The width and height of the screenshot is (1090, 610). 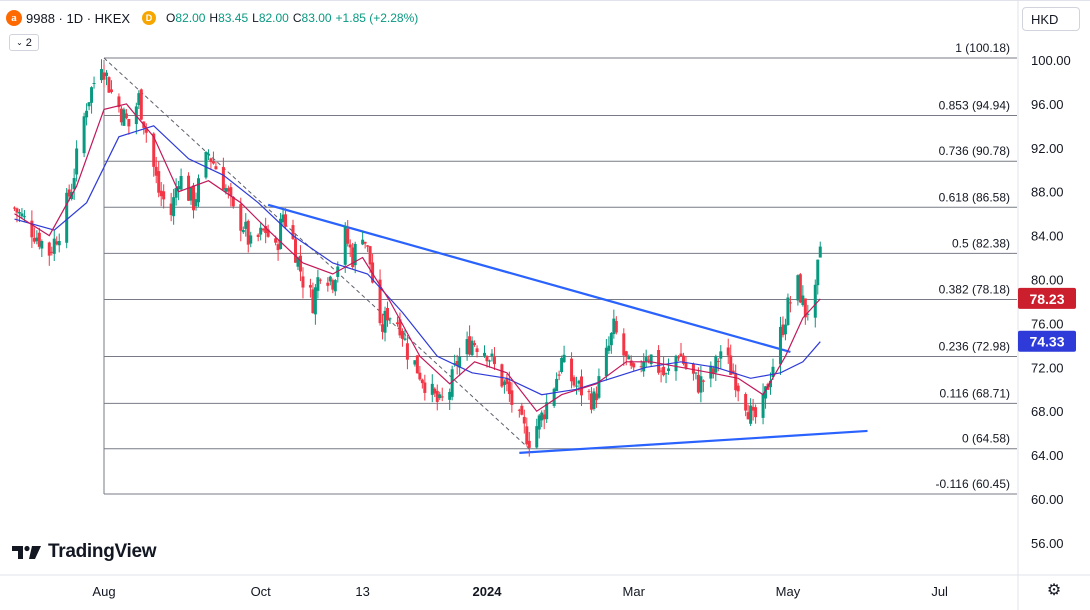 What do you see at coordinates (1047, 236) in the screenshot?
I see `price-tick-label: 84.00` at bounding box center [1047, 236].